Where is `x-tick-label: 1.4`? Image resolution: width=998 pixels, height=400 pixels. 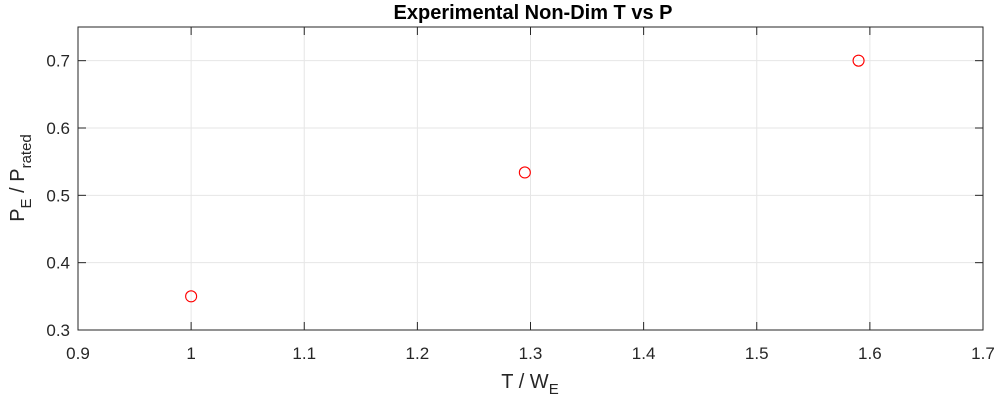
x-tick-label: 1.4 is located at coordinates (644, 353).